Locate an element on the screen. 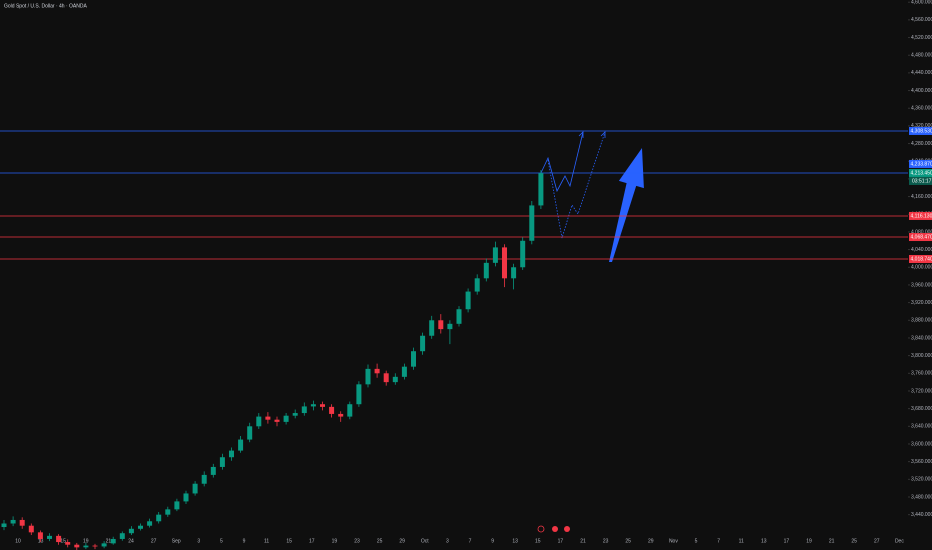 Image resolution: width=932 pixels, height=550 pixels. y-tick-label: 3,480.000 is located at coordinates (921, 497).